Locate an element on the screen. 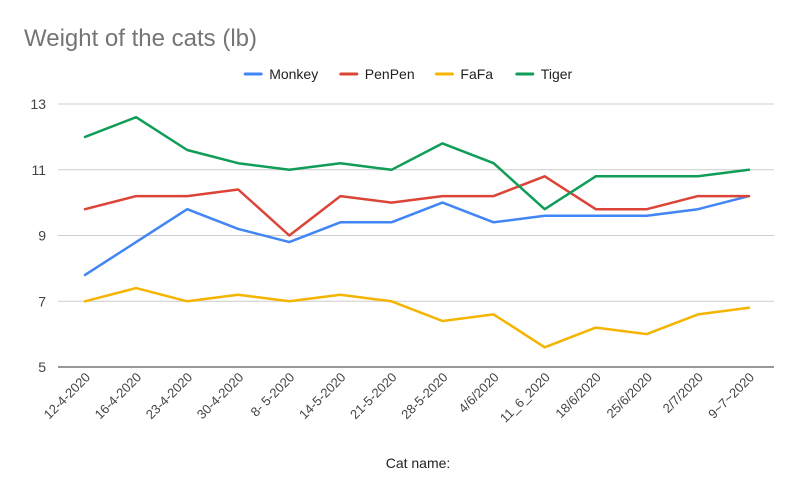 The image size is (800, 495). x-tick-label: 8- 5-2020 is located at coordinates (272, 395).